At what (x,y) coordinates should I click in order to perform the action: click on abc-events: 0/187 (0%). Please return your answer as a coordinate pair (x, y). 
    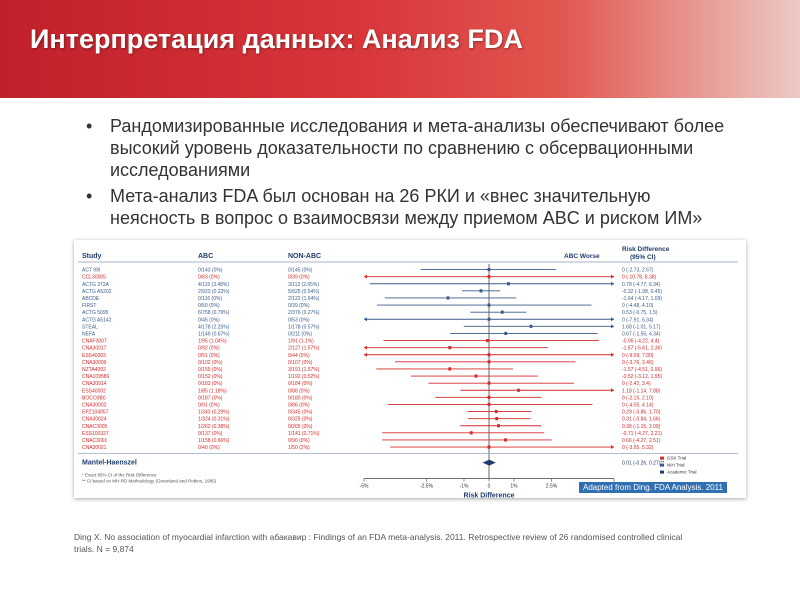
    Looking at the image, I should click on (210, 398).